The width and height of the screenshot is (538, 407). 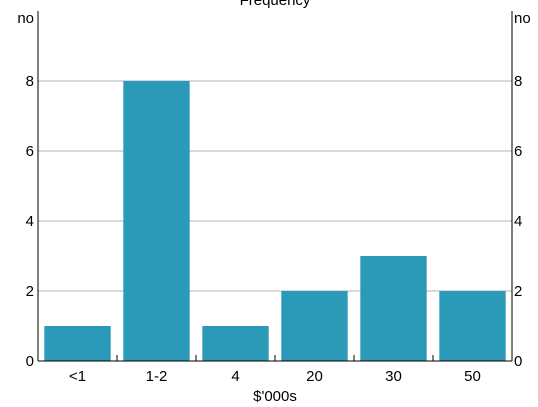 I want to click on y-axis-label-right: no, so click(x=522, y=18).